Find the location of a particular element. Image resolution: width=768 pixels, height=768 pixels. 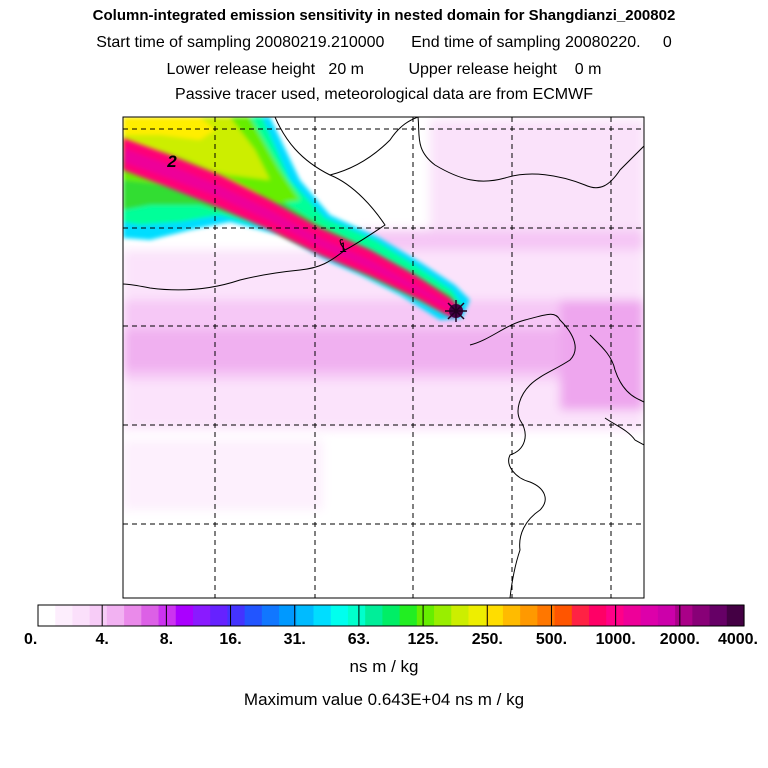

colorbar-tick-label: 125. is located at coordinates (423, 639).